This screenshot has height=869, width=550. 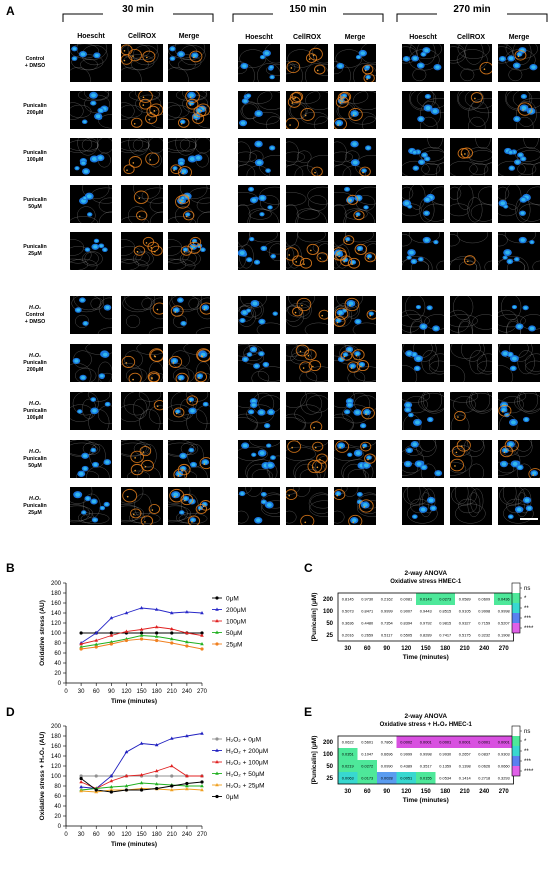 I want to click on x-tick-label: 0, so click(x=66, y=835).